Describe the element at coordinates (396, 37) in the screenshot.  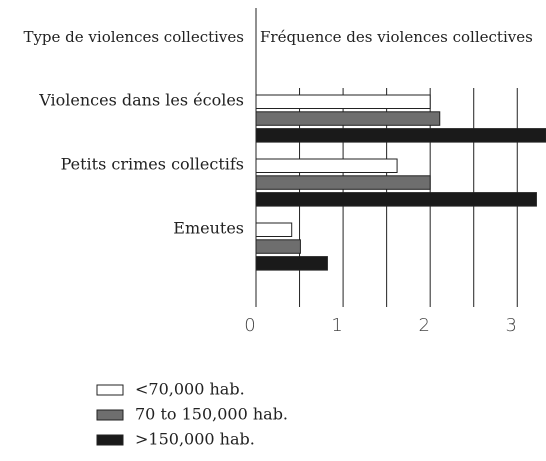
I see `value-axis-label: Fréquence des violences collectives` at that location.